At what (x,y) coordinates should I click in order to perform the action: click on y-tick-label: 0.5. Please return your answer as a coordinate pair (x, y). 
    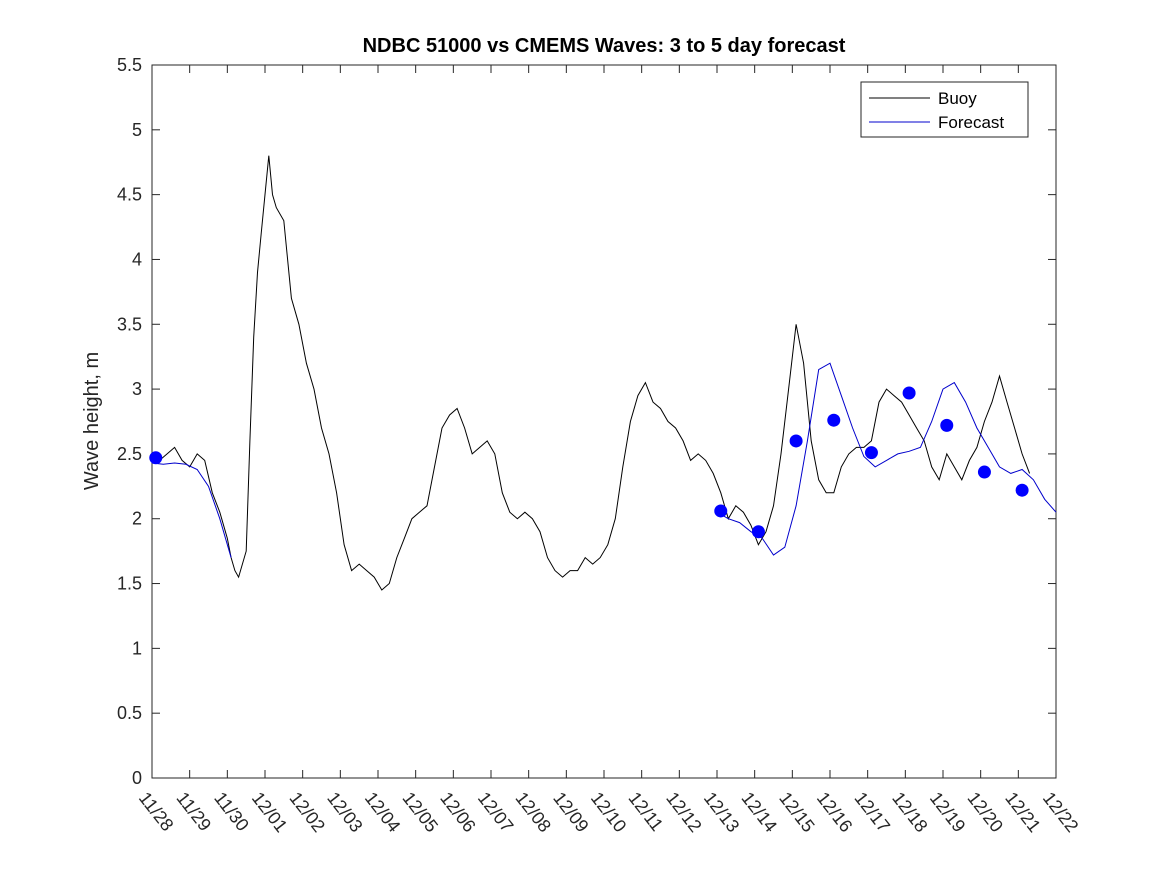
    Looking at the image, I should click on (129, 713).